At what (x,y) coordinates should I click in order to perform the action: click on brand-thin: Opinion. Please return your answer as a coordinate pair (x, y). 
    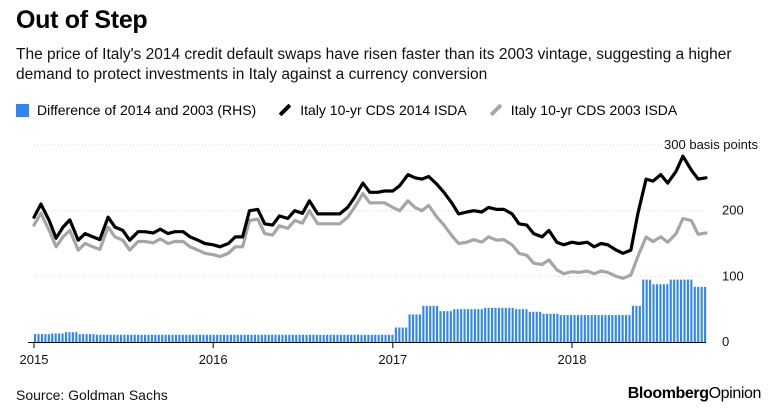
    Looking at the image, I should click on (735, 393).